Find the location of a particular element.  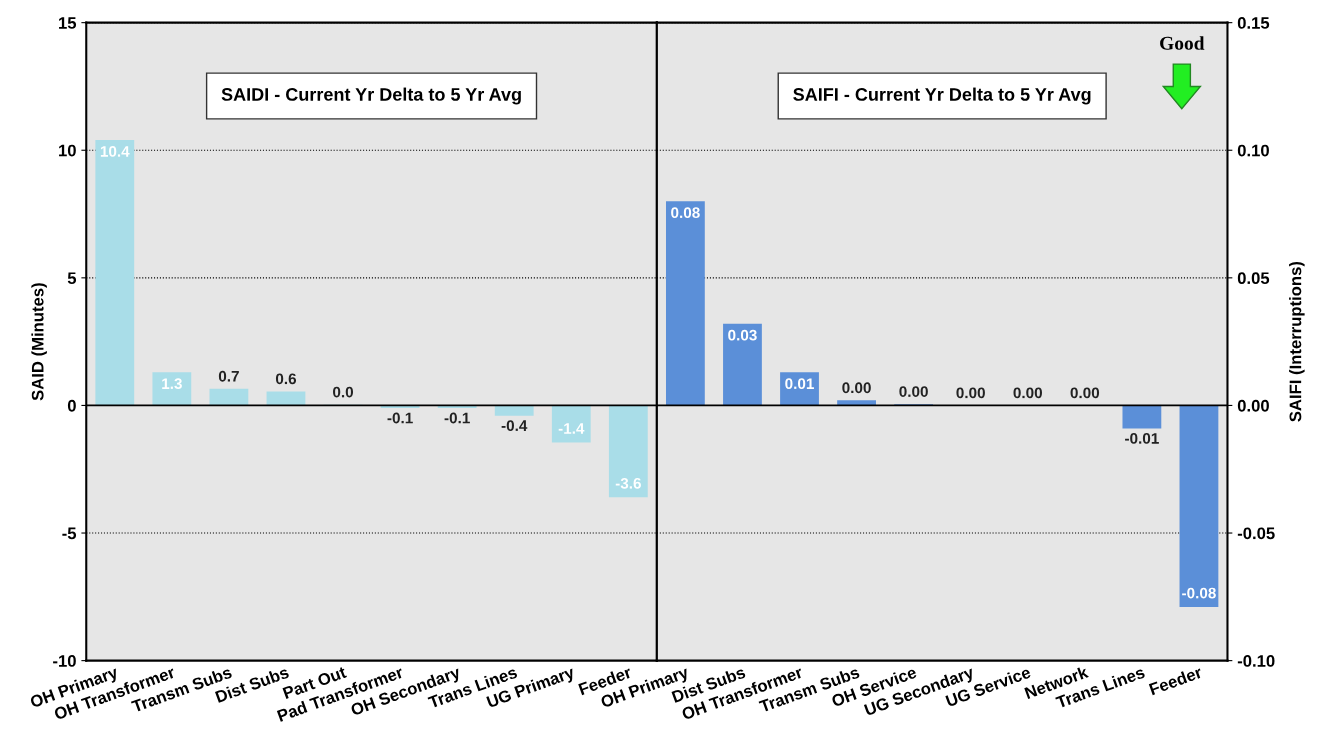

y2-tick-label: 0.05 is located at coordinates (1253, 278).